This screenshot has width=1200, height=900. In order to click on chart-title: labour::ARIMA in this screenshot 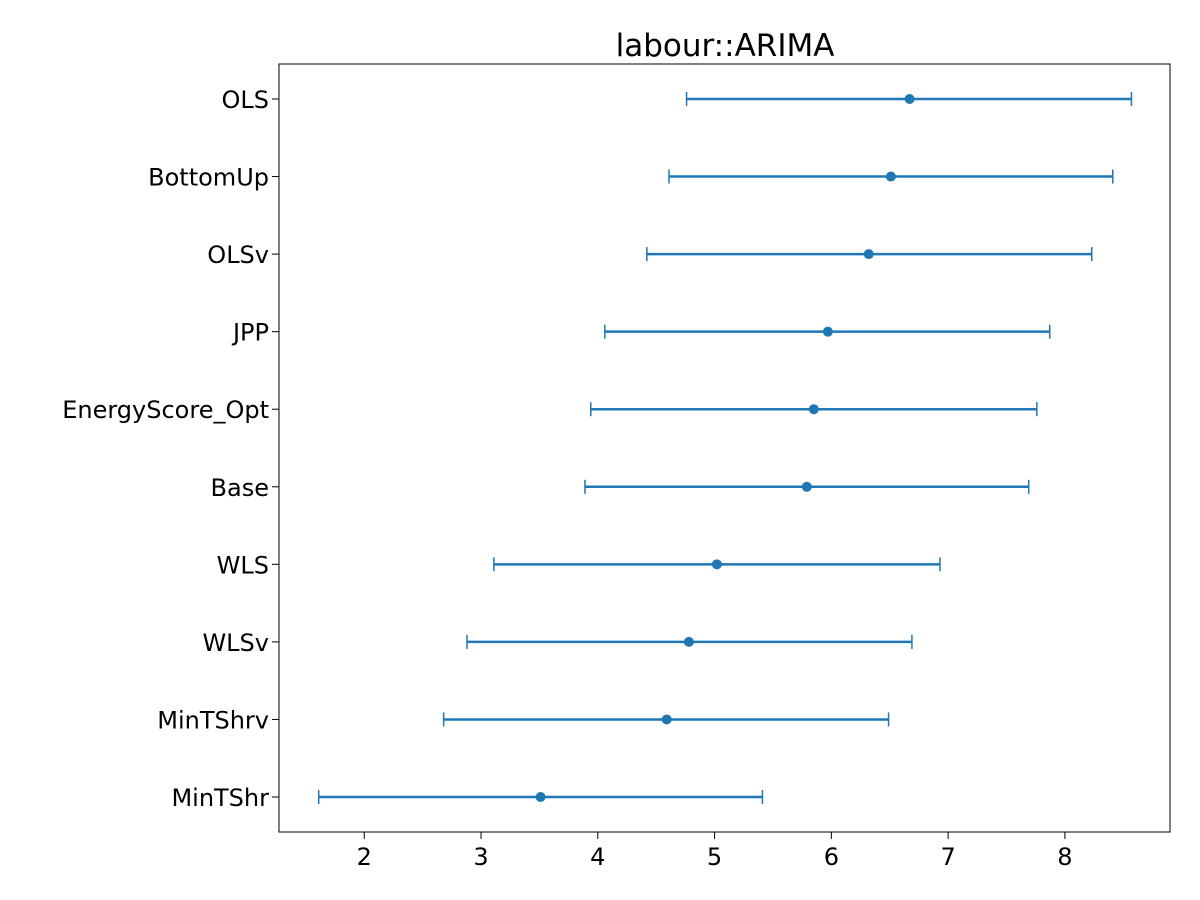, I will do `click(725, 46)`.